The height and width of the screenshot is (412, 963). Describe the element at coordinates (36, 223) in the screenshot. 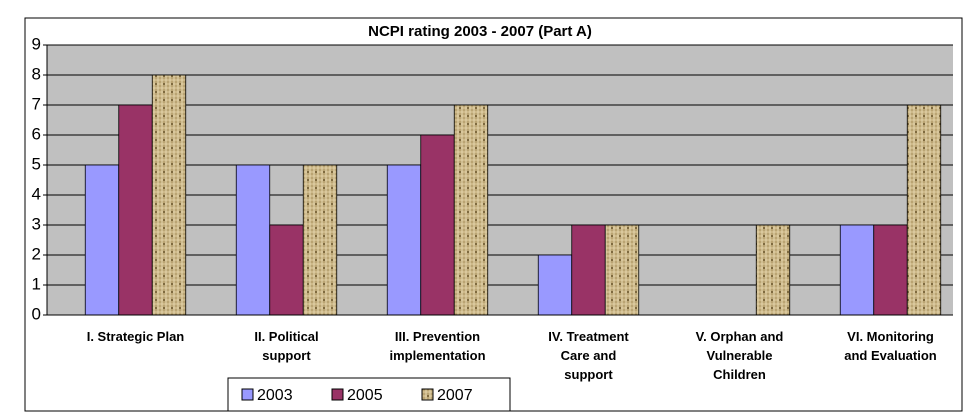

I see `y-tick-label: 3` at that location.